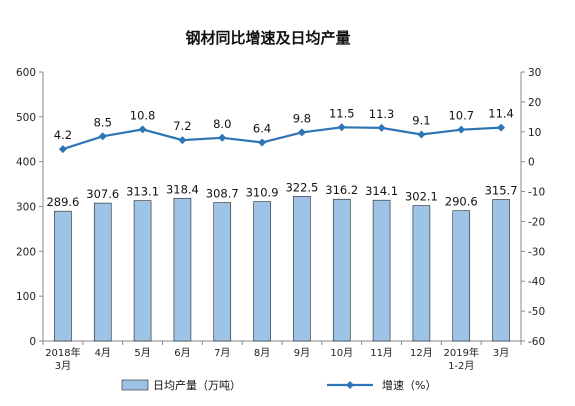  I want to click on right-axis-tick-label: 30, so click(534, 73).